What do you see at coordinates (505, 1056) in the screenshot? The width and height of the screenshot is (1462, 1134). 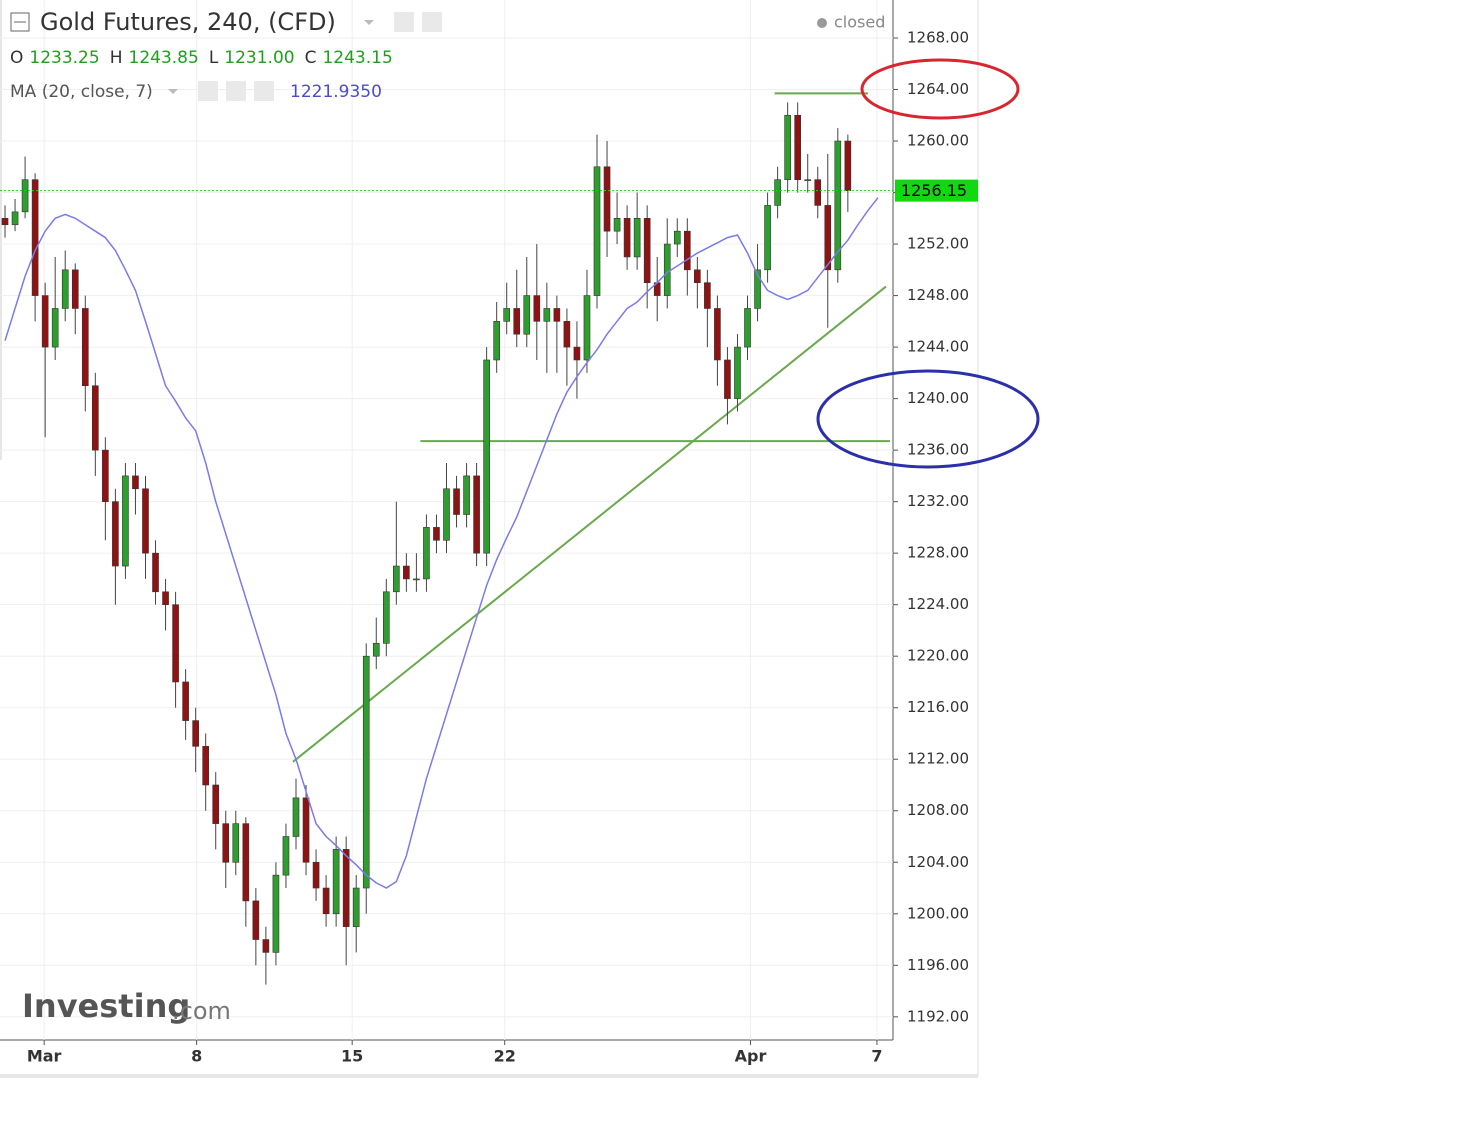 I see `x-tick-label: 22` at bounding box center [505, 1056].